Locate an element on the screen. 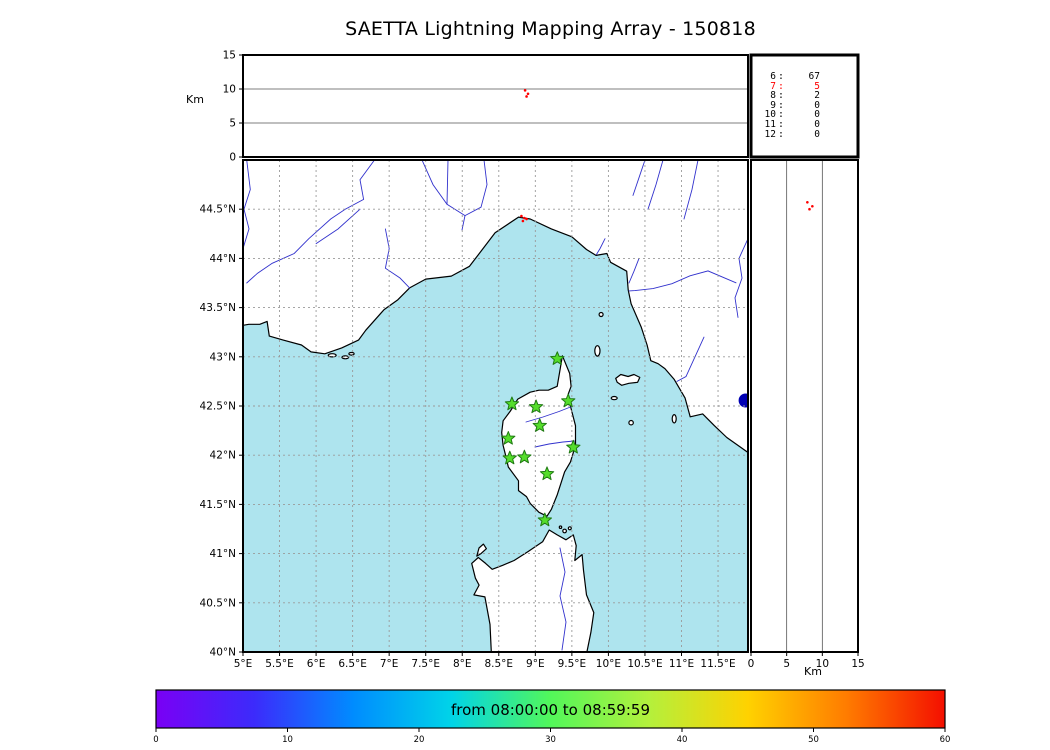 The image size is (1050, 750). lon-tick-label: 7°E is located at coordinates (389, 664).